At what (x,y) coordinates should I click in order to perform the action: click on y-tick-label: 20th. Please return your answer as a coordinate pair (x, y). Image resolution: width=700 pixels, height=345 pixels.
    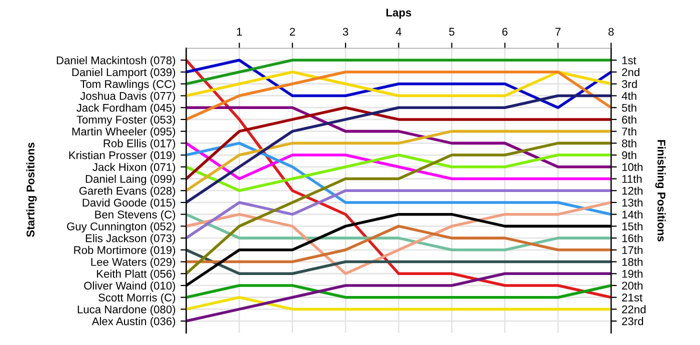
    Looking at the image, I should click on (632, 285).